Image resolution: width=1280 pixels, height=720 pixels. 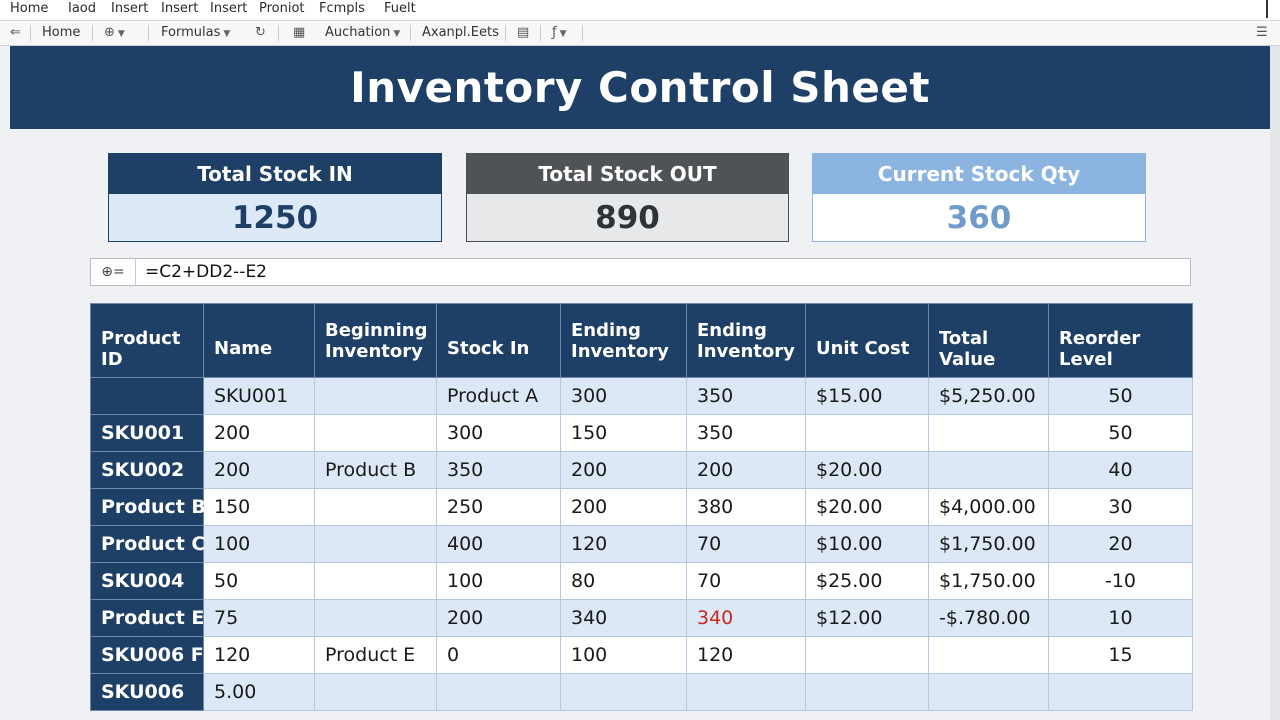 I want to click on row-header-cell, so click(x=147, y=396).